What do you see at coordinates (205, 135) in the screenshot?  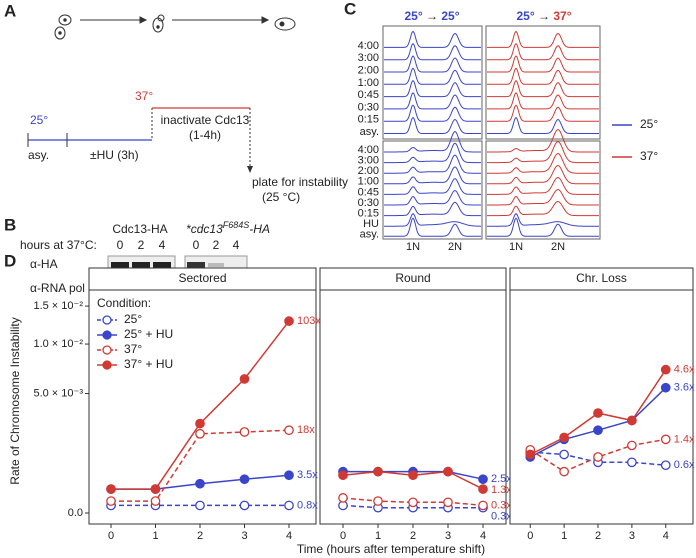 I see `stage-label: (1-4h)` at bounding box center [205, 135].